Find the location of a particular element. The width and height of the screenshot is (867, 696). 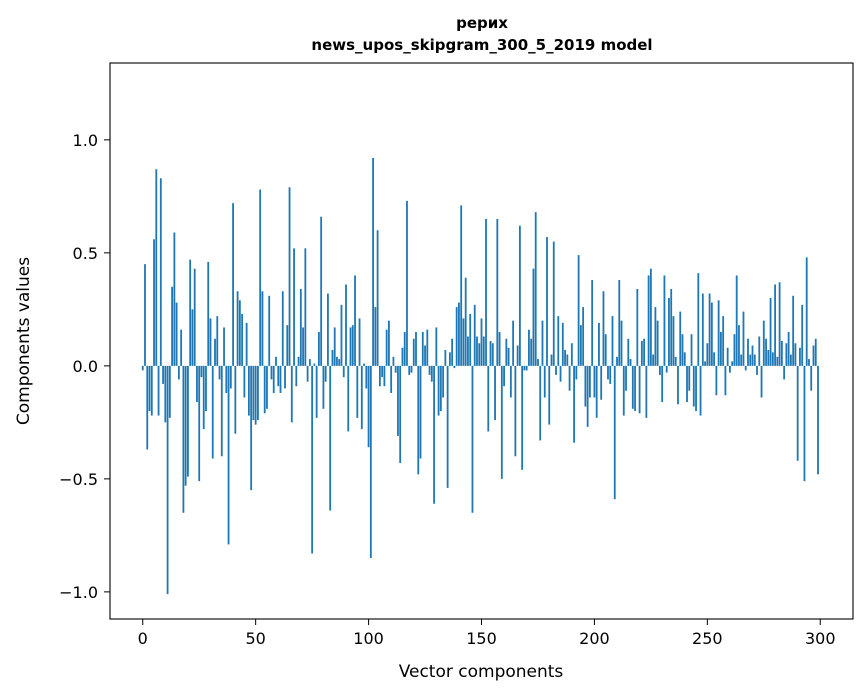

x-axis-label: Vector components is located at coordinates (481, 672).